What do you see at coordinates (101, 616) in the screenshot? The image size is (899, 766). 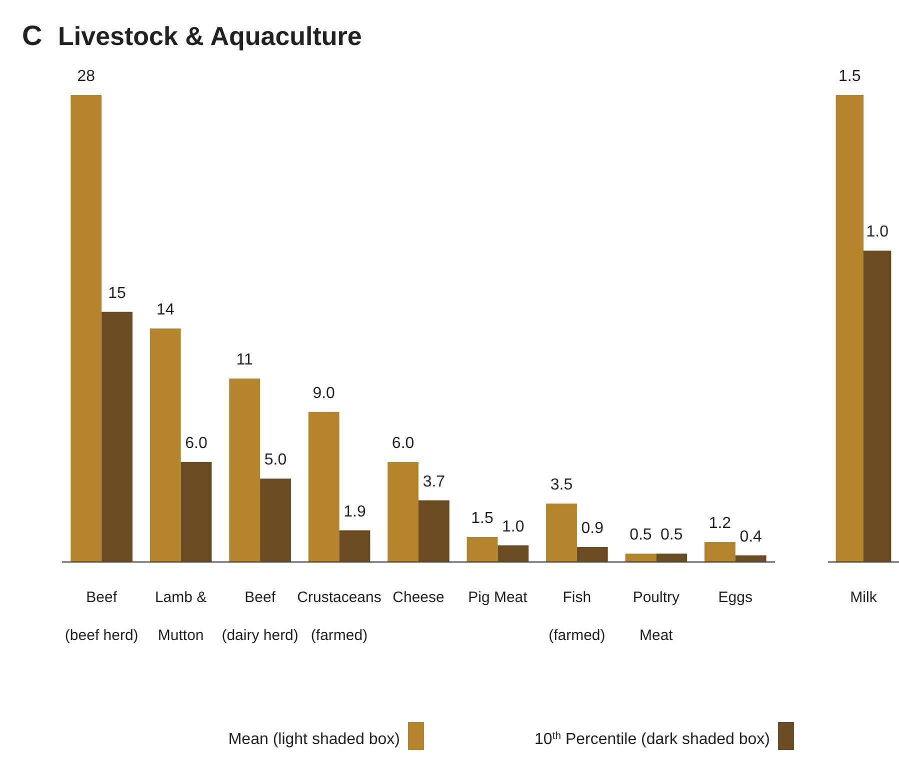 I see `category-label: Beef (beef herd)` at bounding box center [101, 616].